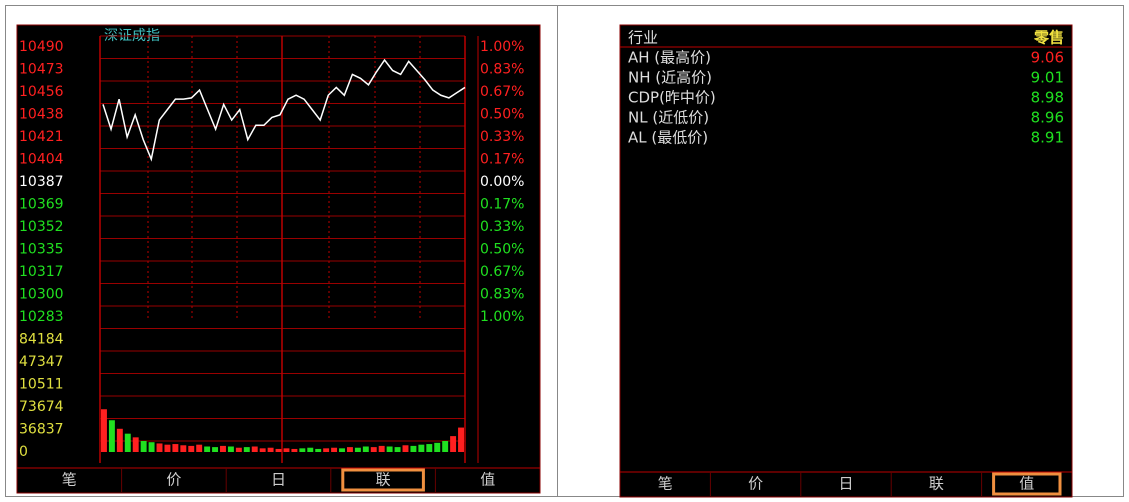 The width and height of the screenshot is (1129, 502). What do you see at coordinates (41, 385) in the screenshot?
I see `volume-label: 10511` at bounding box center [41, 385].